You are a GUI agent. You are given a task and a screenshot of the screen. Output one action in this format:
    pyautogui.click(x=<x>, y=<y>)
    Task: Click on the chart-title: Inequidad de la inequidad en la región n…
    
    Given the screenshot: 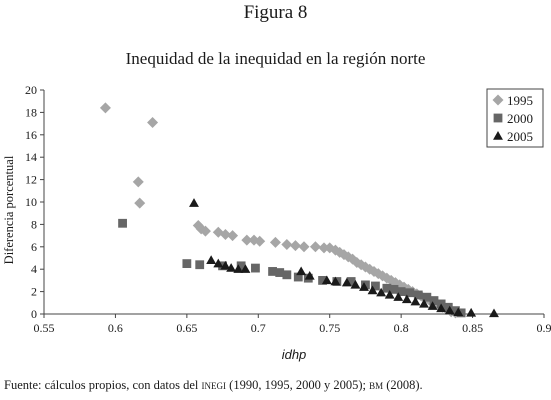 What is the action you would take?
    pyautogui.click(x=275, y=58)
    